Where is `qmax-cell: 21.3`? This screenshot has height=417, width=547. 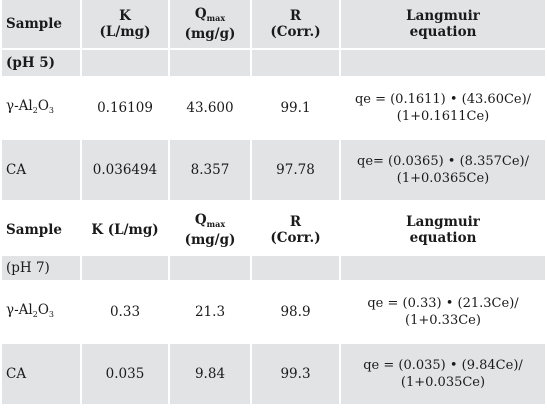 qmax-cell: 21.3 is located at coordinates (210, 312).